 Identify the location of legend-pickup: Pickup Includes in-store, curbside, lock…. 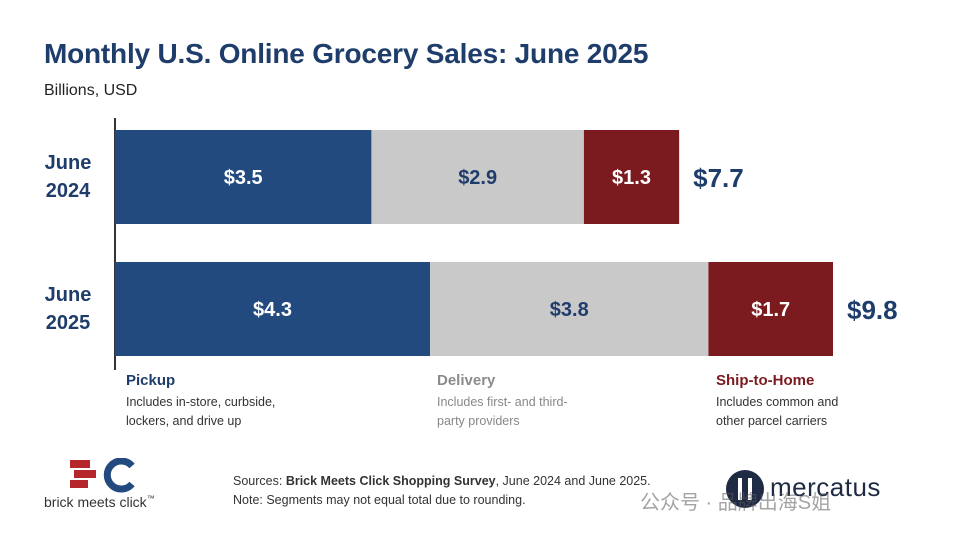
(236, 401).